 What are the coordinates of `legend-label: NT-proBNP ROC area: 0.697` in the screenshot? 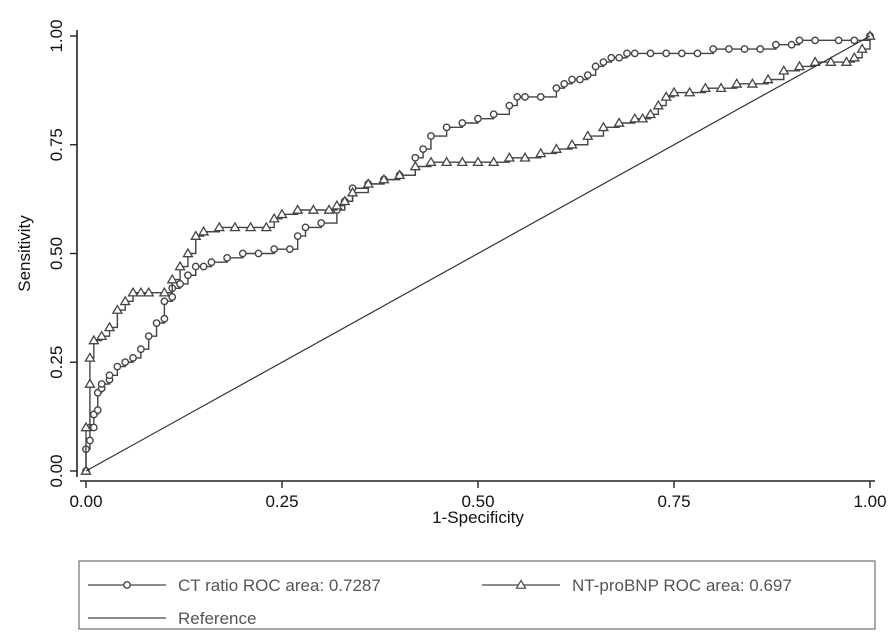 It's located at (682, 585).